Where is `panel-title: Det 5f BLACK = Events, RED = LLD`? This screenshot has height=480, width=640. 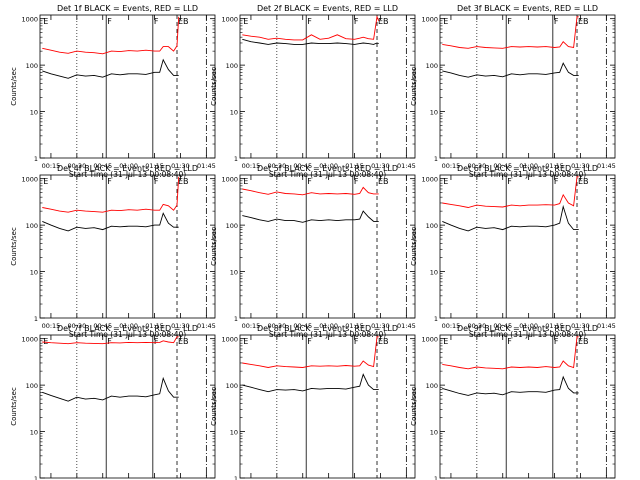 panel-title: Det 5f BLACK = Events, RED = LLD is located at coordinates (327, 168).